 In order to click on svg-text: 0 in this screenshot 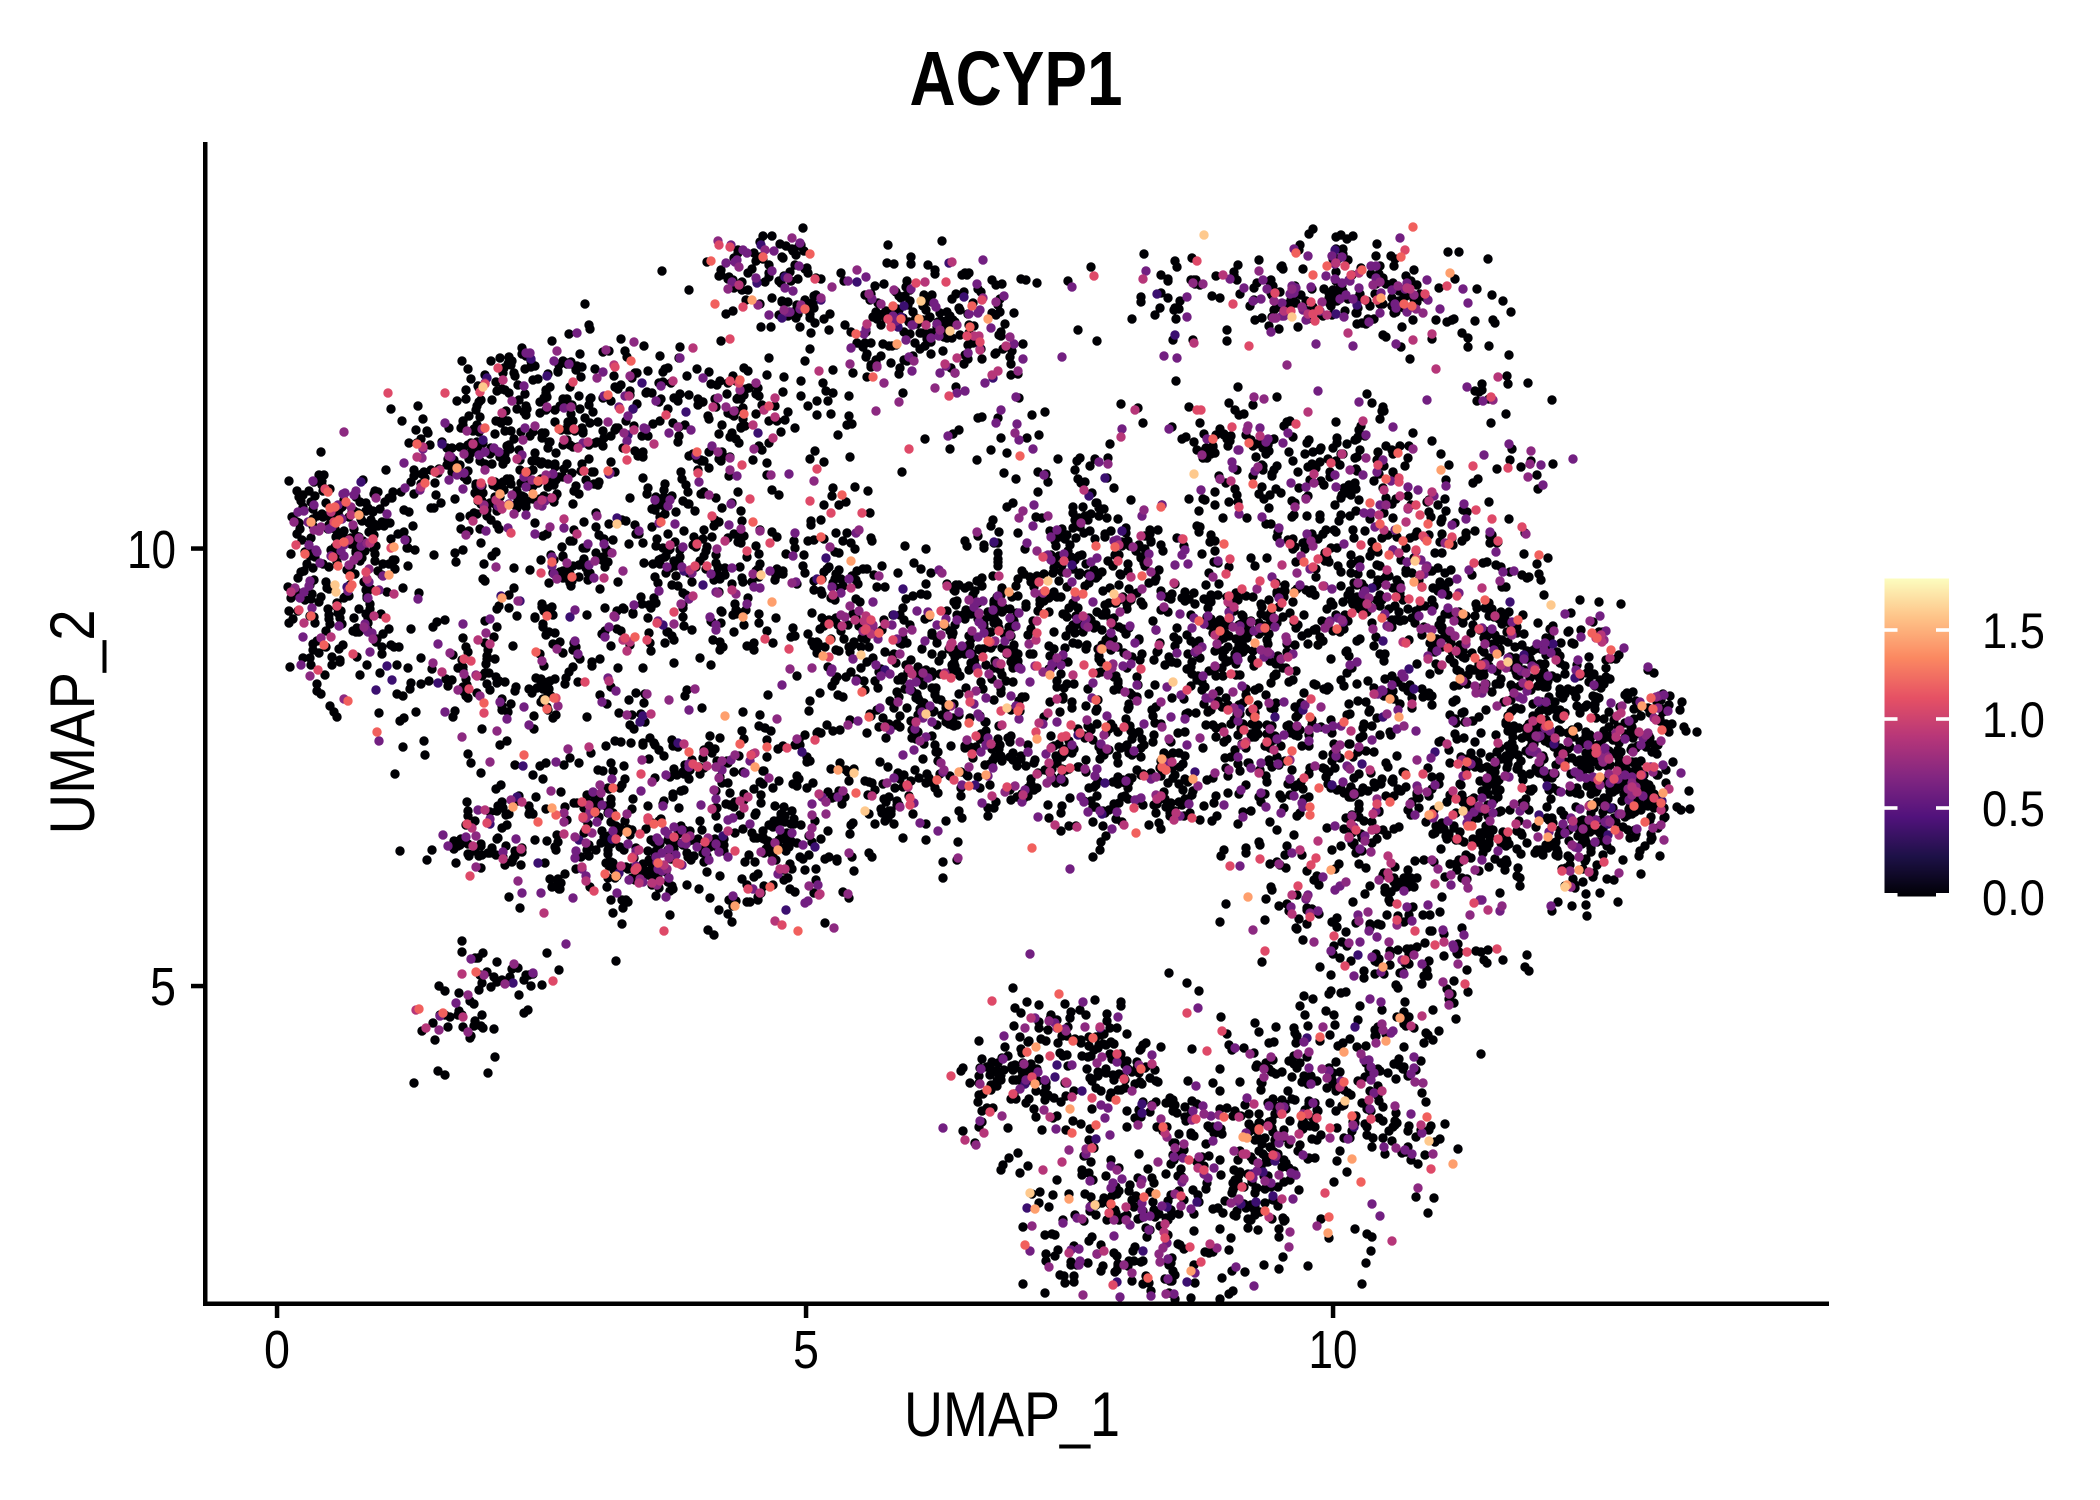, I will do `click(277, 1350)`.